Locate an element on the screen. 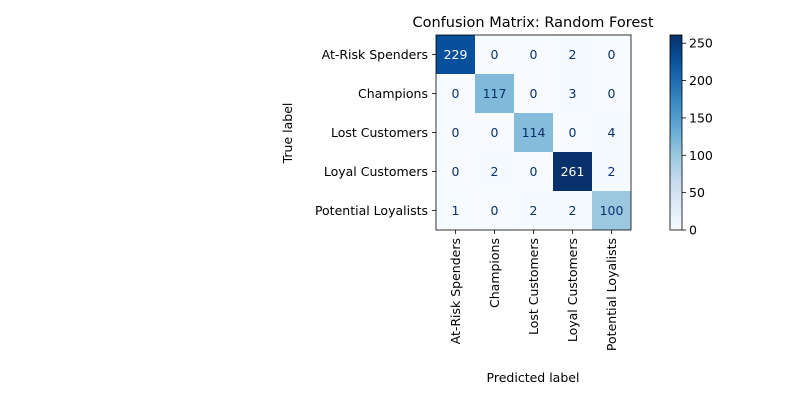  chart-title: Confusion Matrix: Random Forest is located at coordinates (532, 23).